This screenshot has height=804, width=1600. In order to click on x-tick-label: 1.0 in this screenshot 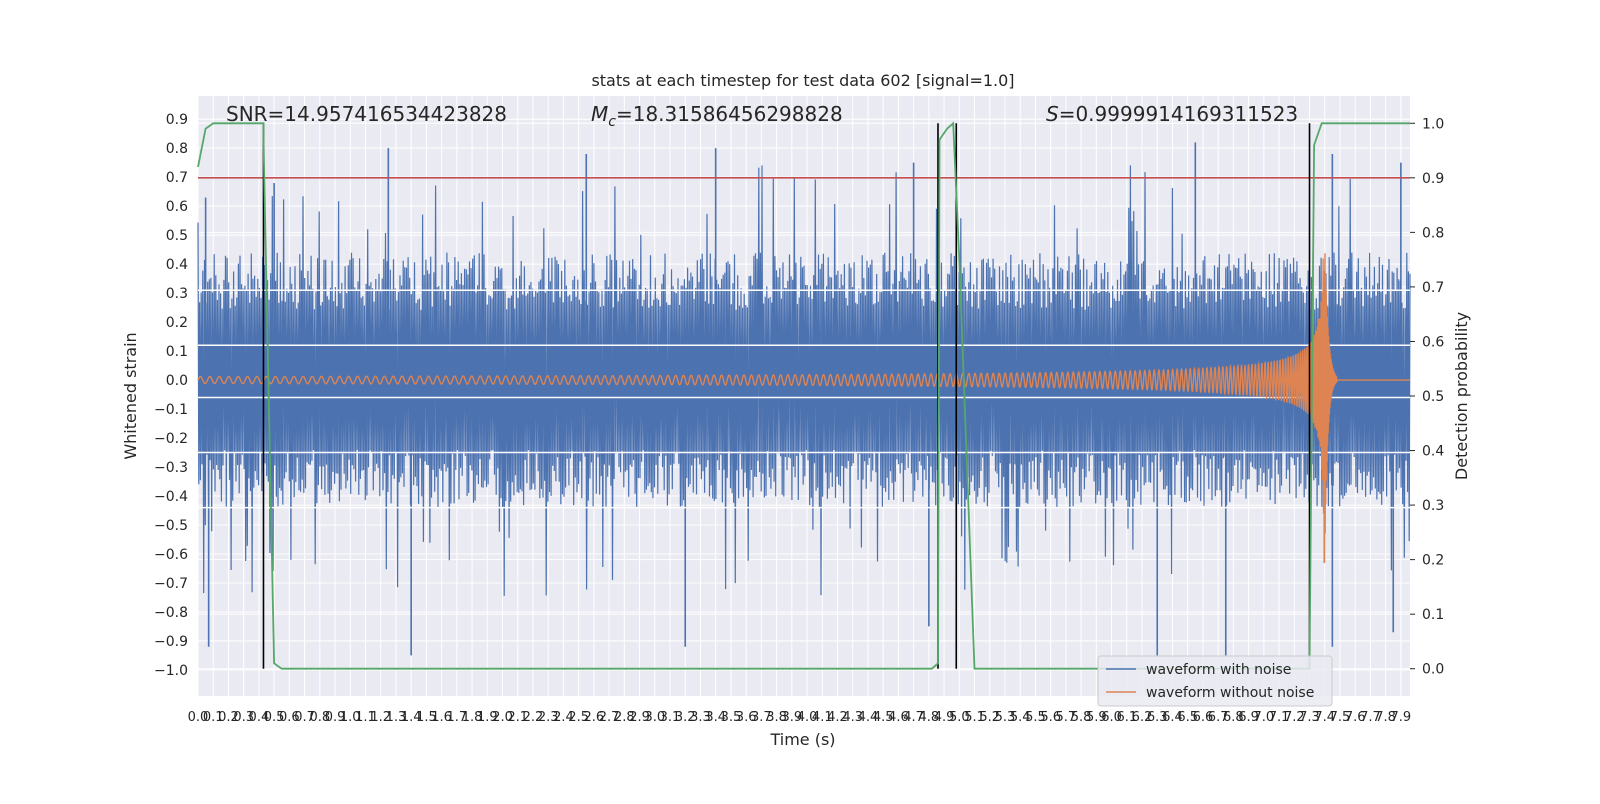, I will do `click(350, 717)`.